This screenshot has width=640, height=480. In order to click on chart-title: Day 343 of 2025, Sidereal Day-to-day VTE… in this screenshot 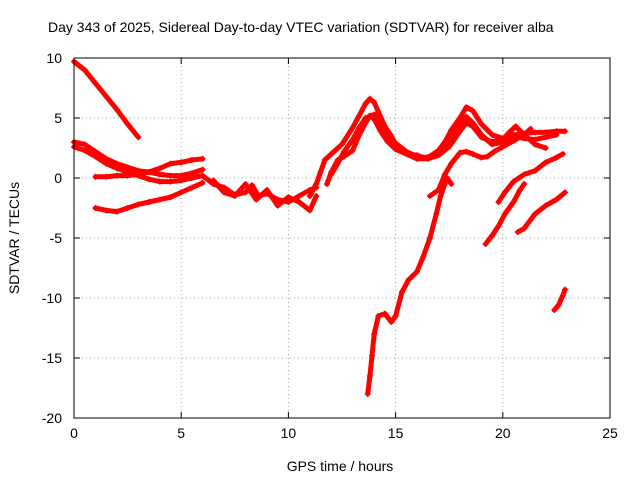, I will do `click(301, 27)`.